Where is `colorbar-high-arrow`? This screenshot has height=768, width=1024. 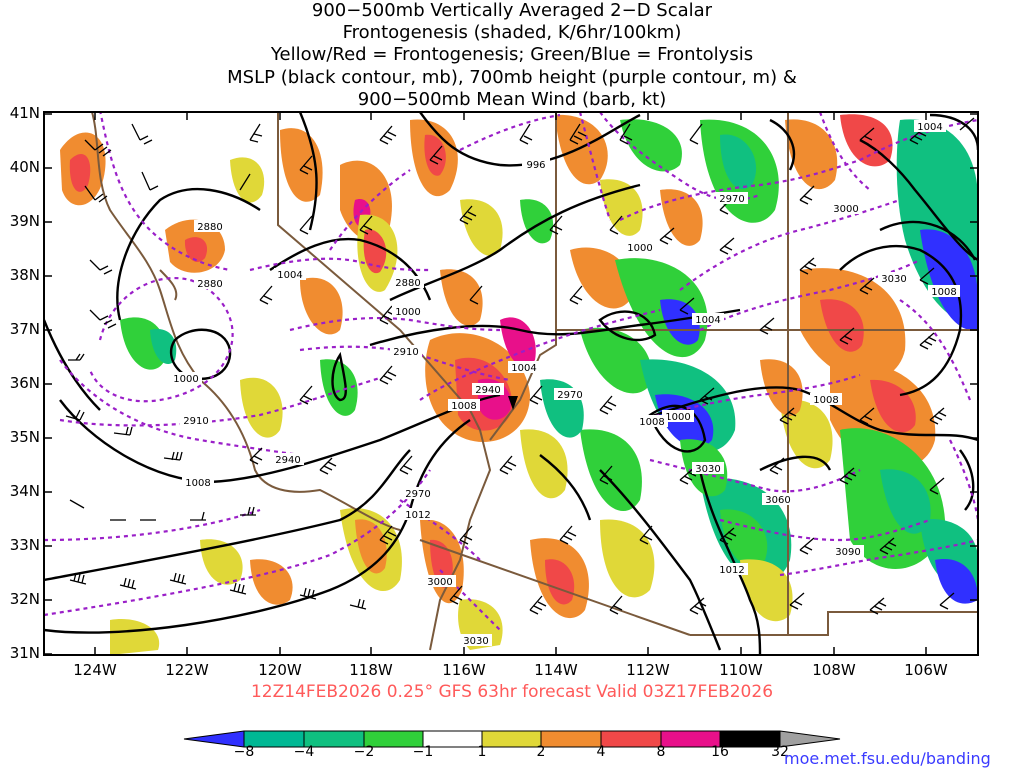
colorbar-high-arrow is located at coordinates (810, 739).